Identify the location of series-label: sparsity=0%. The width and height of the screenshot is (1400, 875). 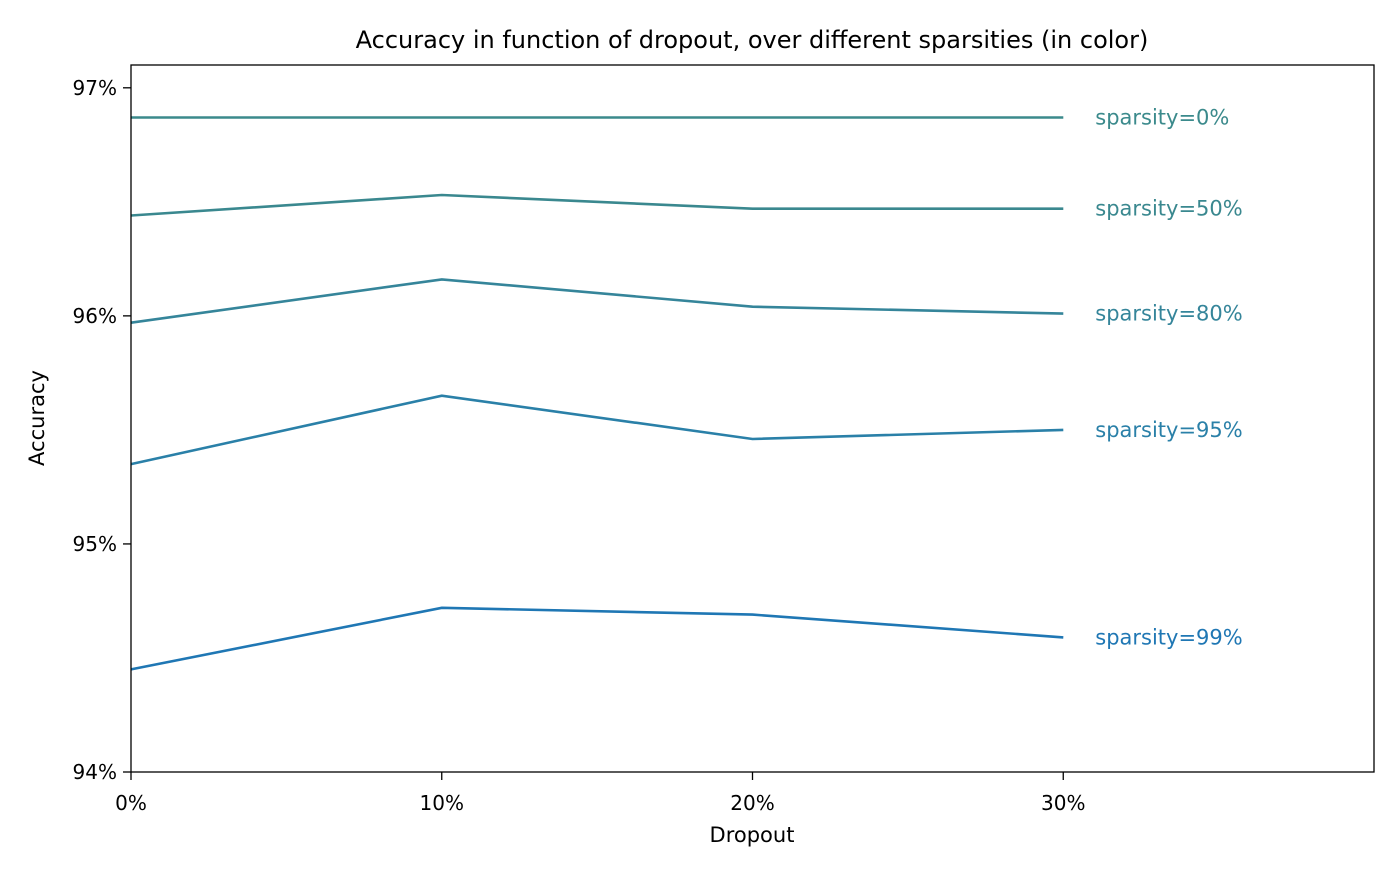
(1162, 117).